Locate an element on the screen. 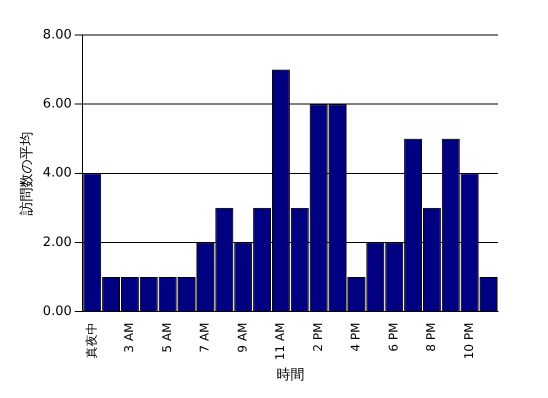 The image size is (548, 398). y-tick-label: 4.00 is located at coordinates (57, 173).